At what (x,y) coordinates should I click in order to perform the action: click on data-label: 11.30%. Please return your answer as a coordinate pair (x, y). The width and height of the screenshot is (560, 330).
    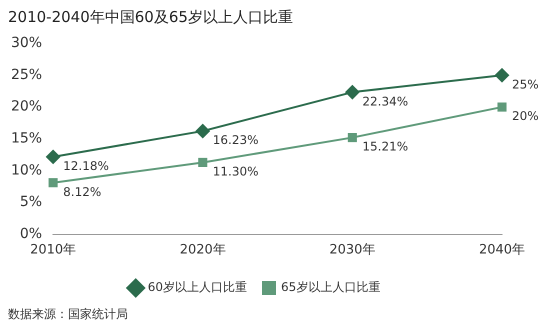
    Looking at the image, I should click on (235, 171).